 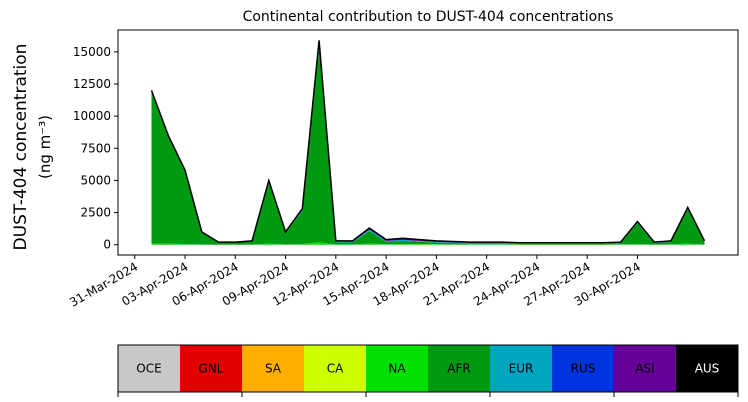 What do you see at coordinates (95, 148) in the screenshot?
I see `y-tick-label: 7500` at bounding box center [95, 148].